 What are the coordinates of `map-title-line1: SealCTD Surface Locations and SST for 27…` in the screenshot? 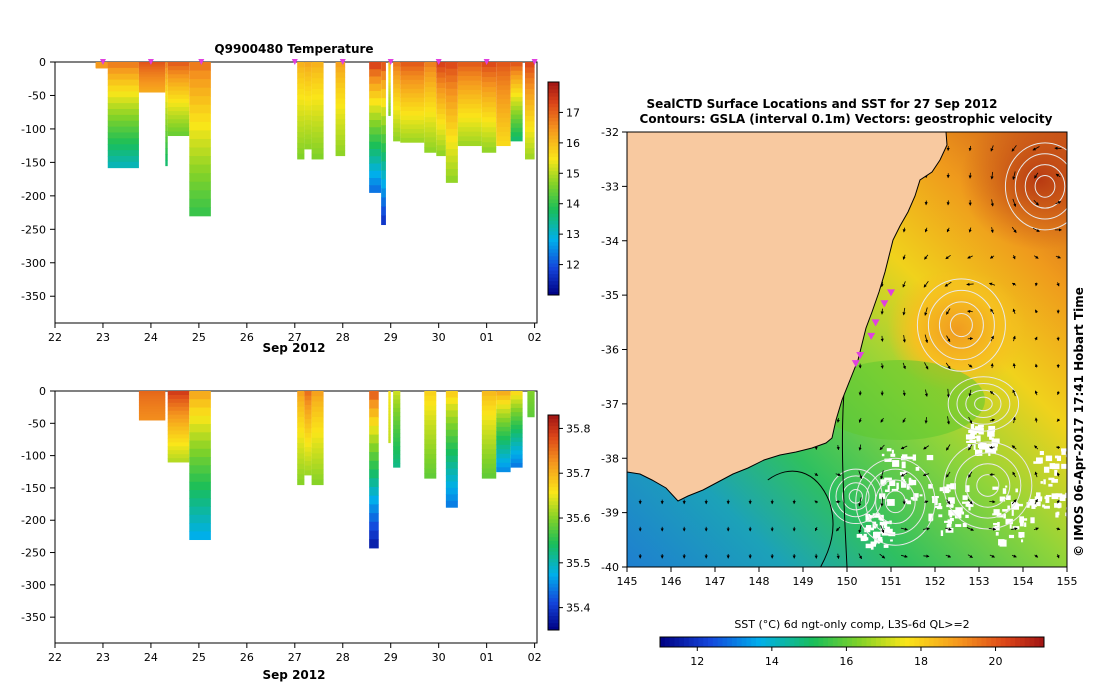 It's located at (822, 104).